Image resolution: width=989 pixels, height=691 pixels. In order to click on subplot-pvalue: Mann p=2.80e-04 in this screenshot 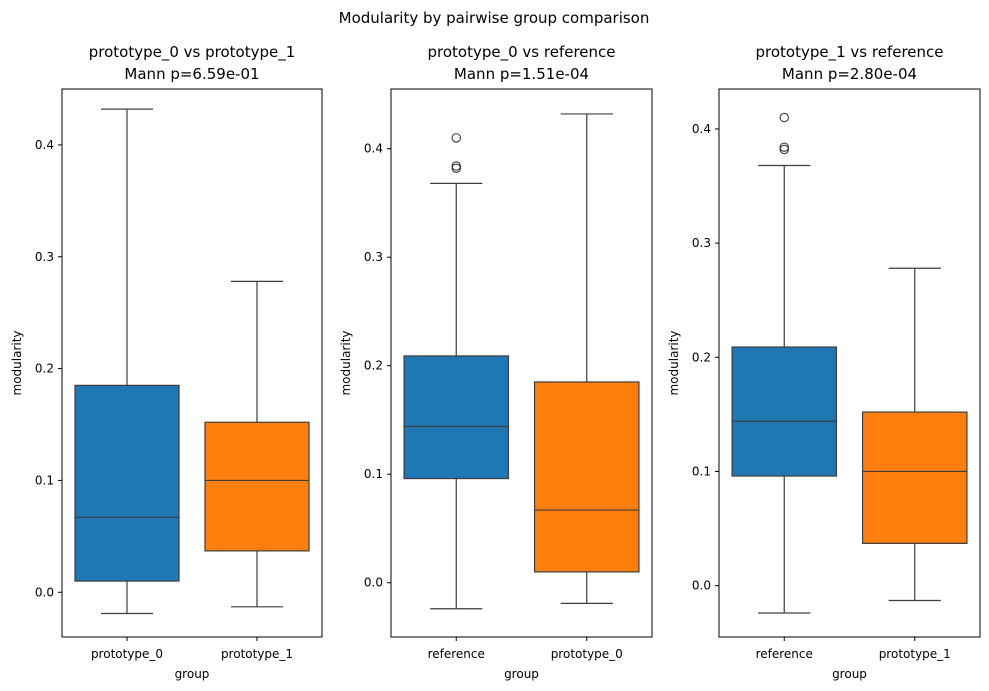, I will do `click(849, 74)`.